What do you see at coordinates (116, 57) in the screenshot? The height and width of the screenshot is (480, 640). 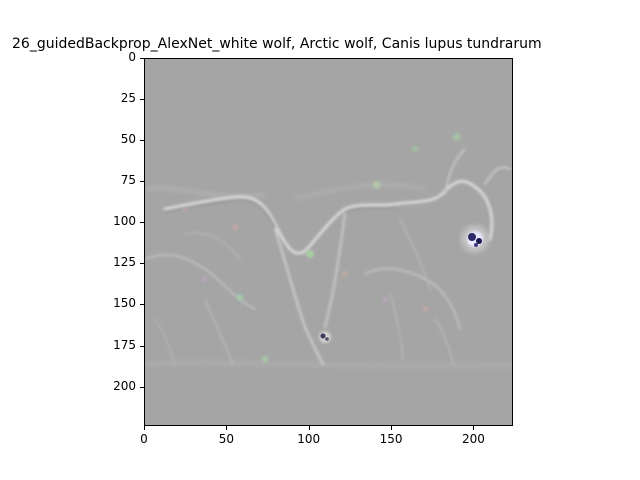 I see `y-tick-label: 0` at bounding box center [116, 57].